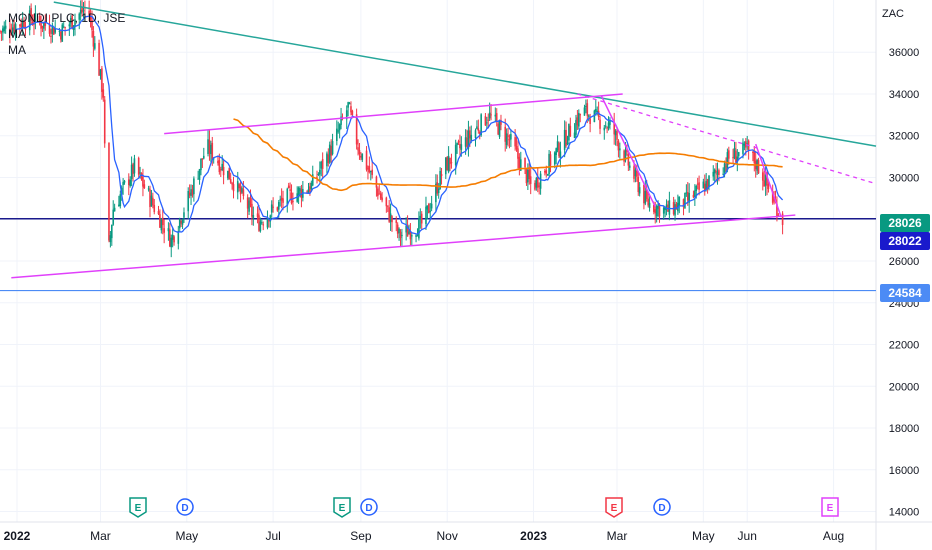 Image resolution: width=932 pixels, height=550 pixels. I want to click on ma-legend-1: MA, so click(17, 34).